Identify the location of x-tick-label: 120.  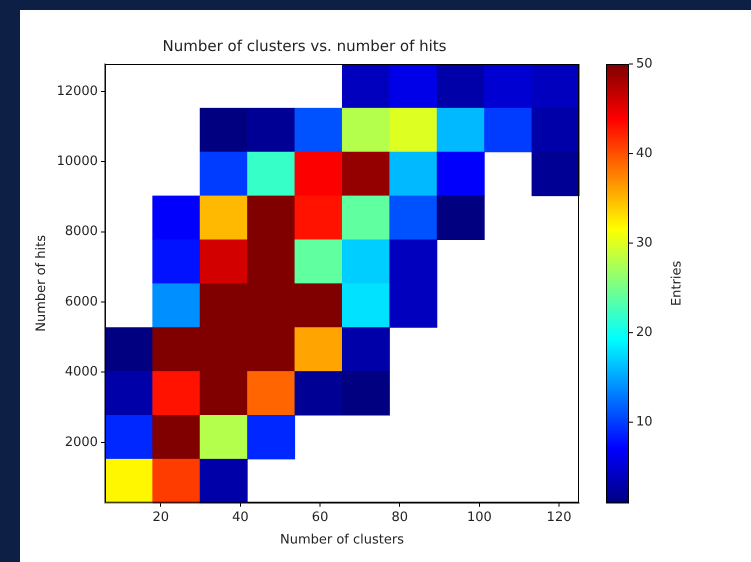
(559, 517).